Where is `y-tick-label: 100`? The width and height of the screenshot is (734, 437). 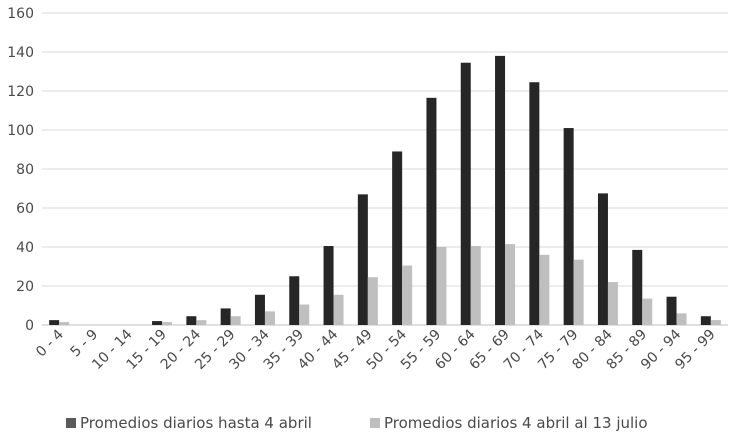 y-tick-label: 100 is located at coordinates (20, 131).